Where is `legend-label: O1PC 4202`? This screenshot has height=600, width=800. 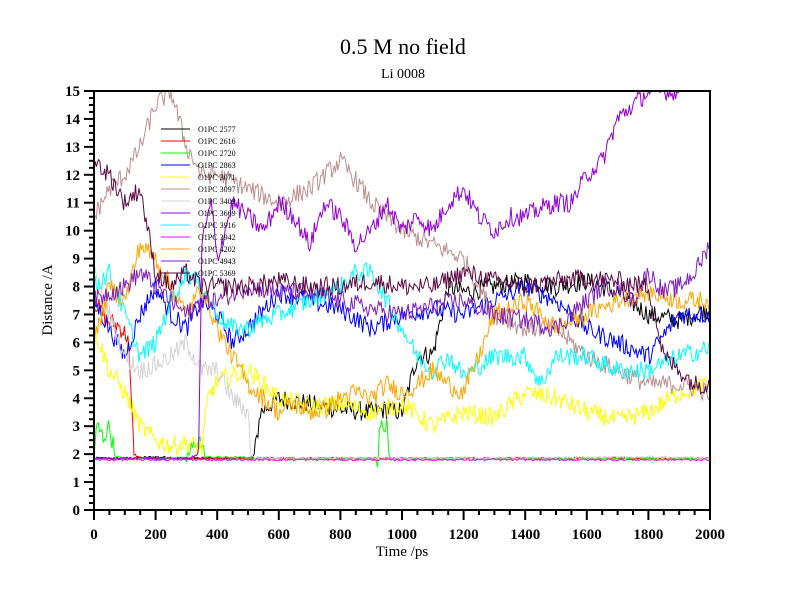
legend-label: O1PC 4202 is located at coordinates (217, 249).